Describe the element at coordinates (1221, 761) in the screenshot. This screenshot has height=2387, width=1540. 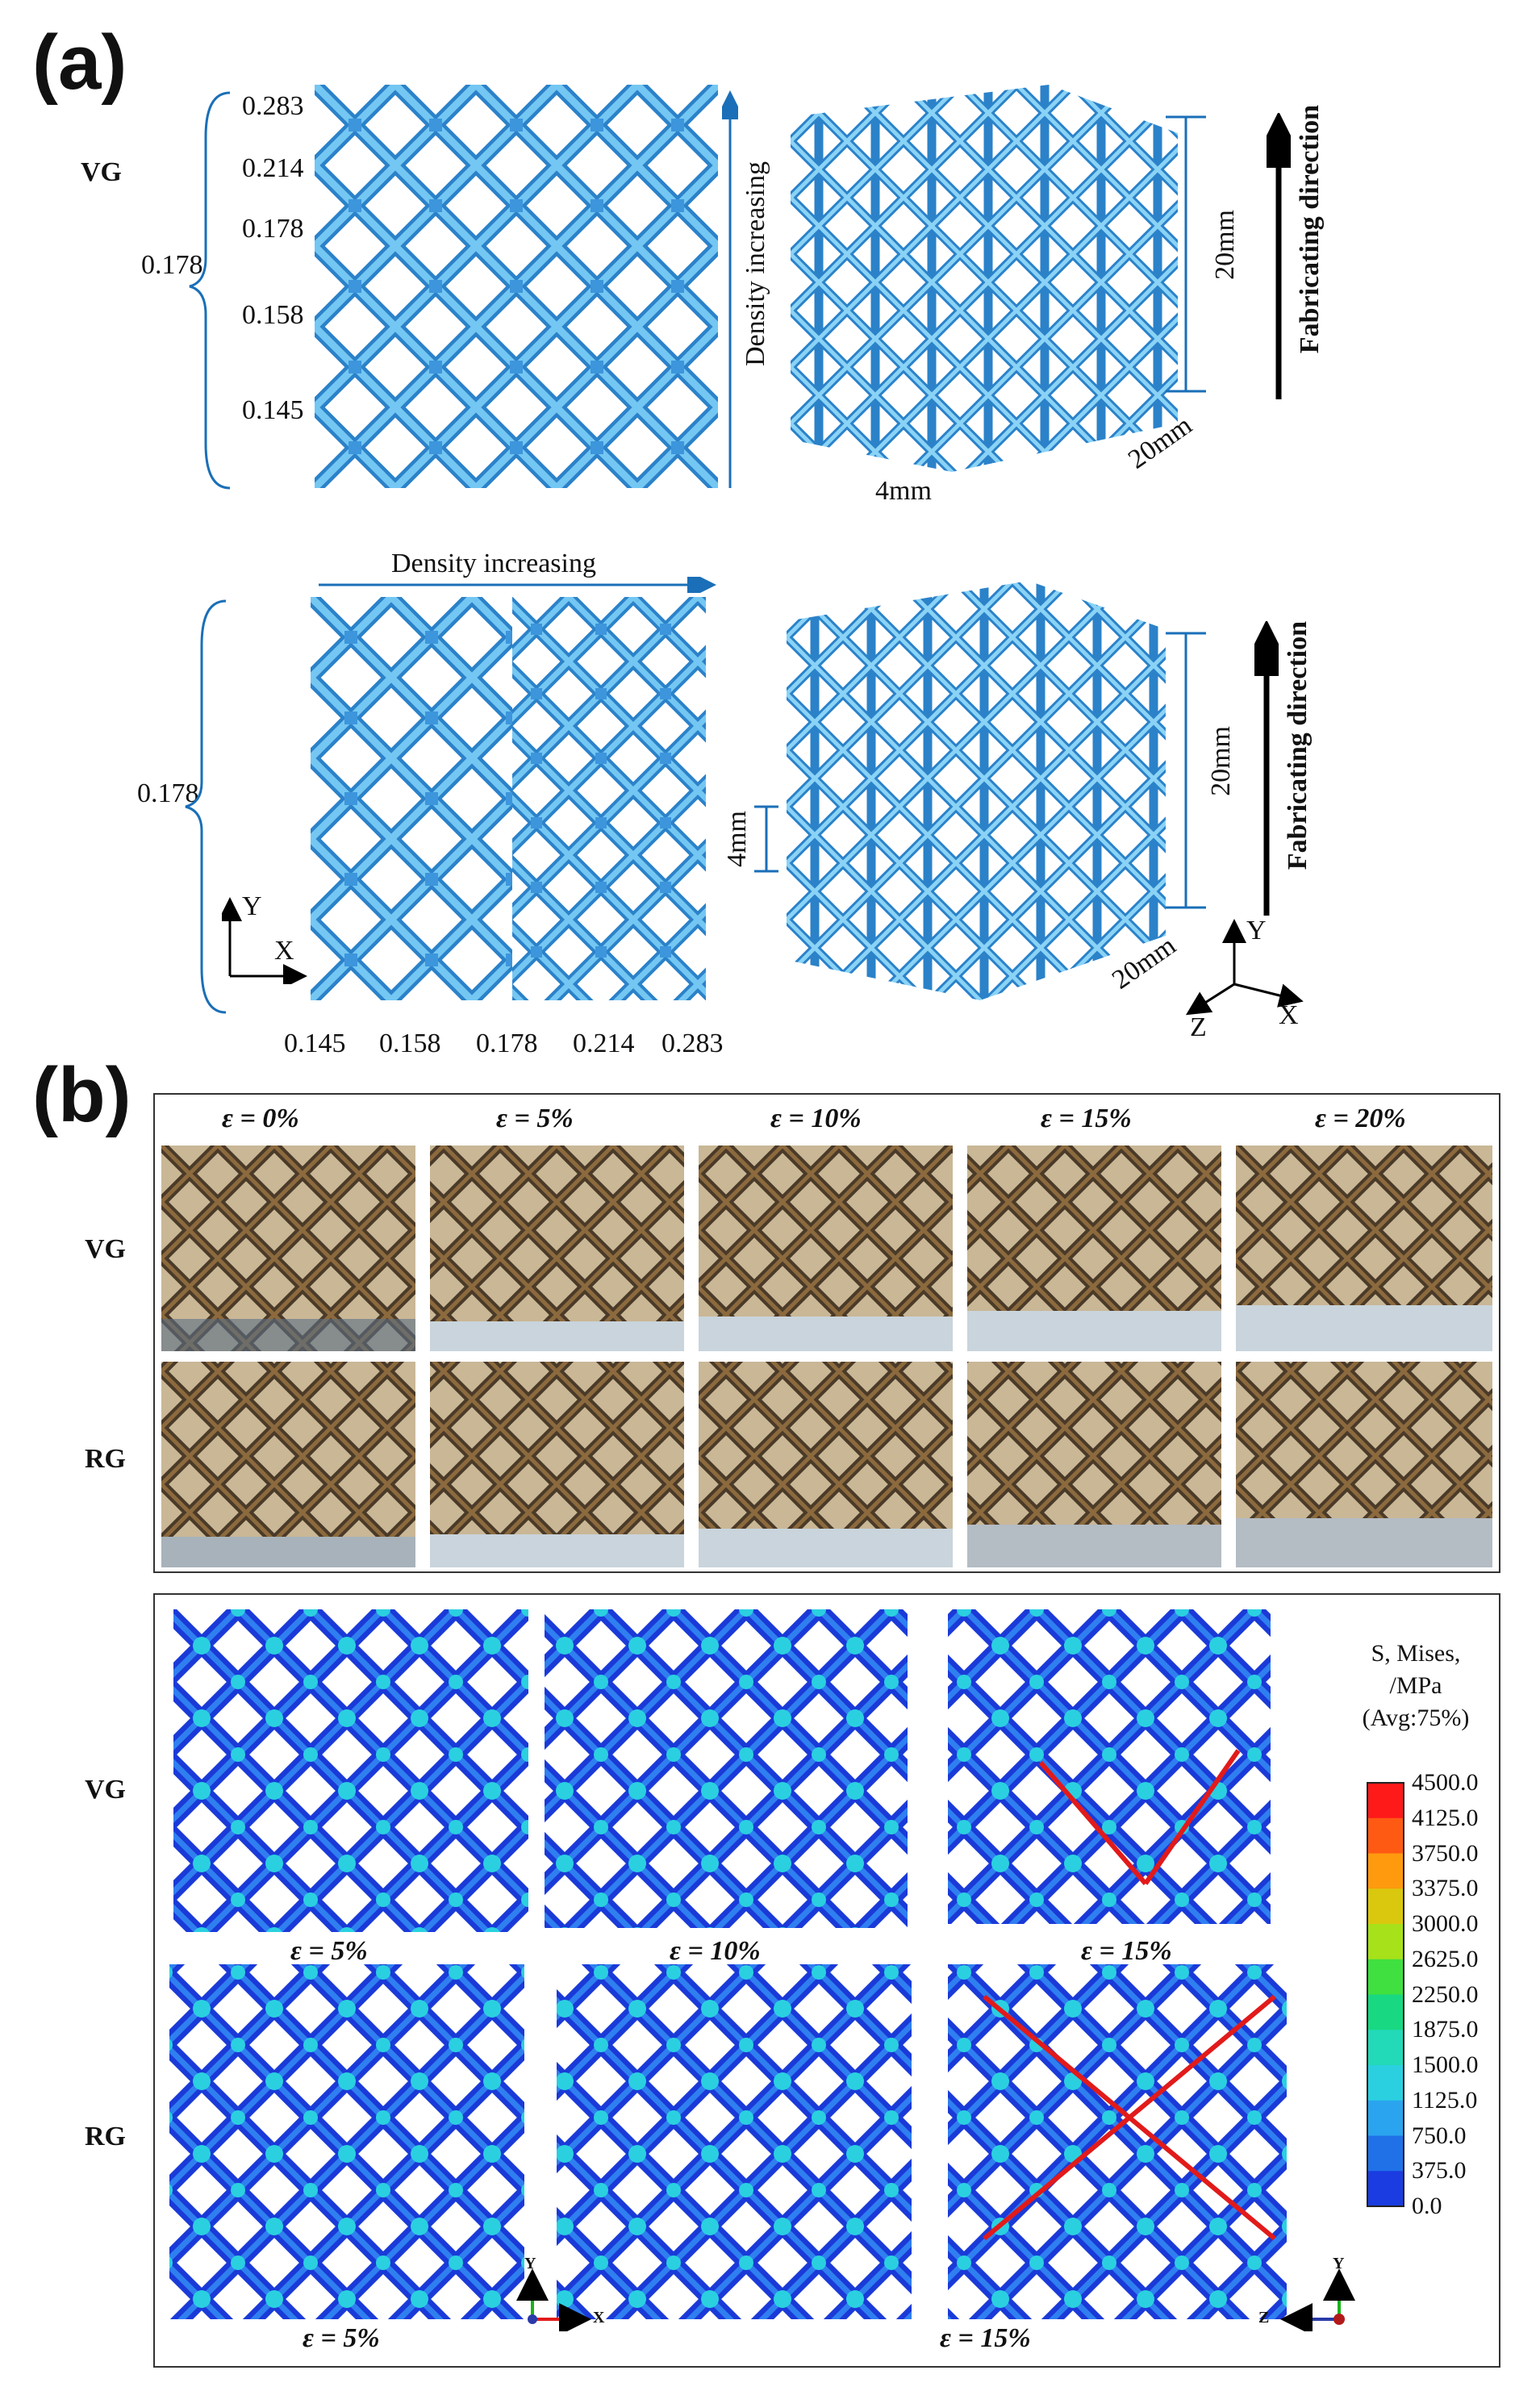
I see `rg-height-dim-label: 20mm` at that location.